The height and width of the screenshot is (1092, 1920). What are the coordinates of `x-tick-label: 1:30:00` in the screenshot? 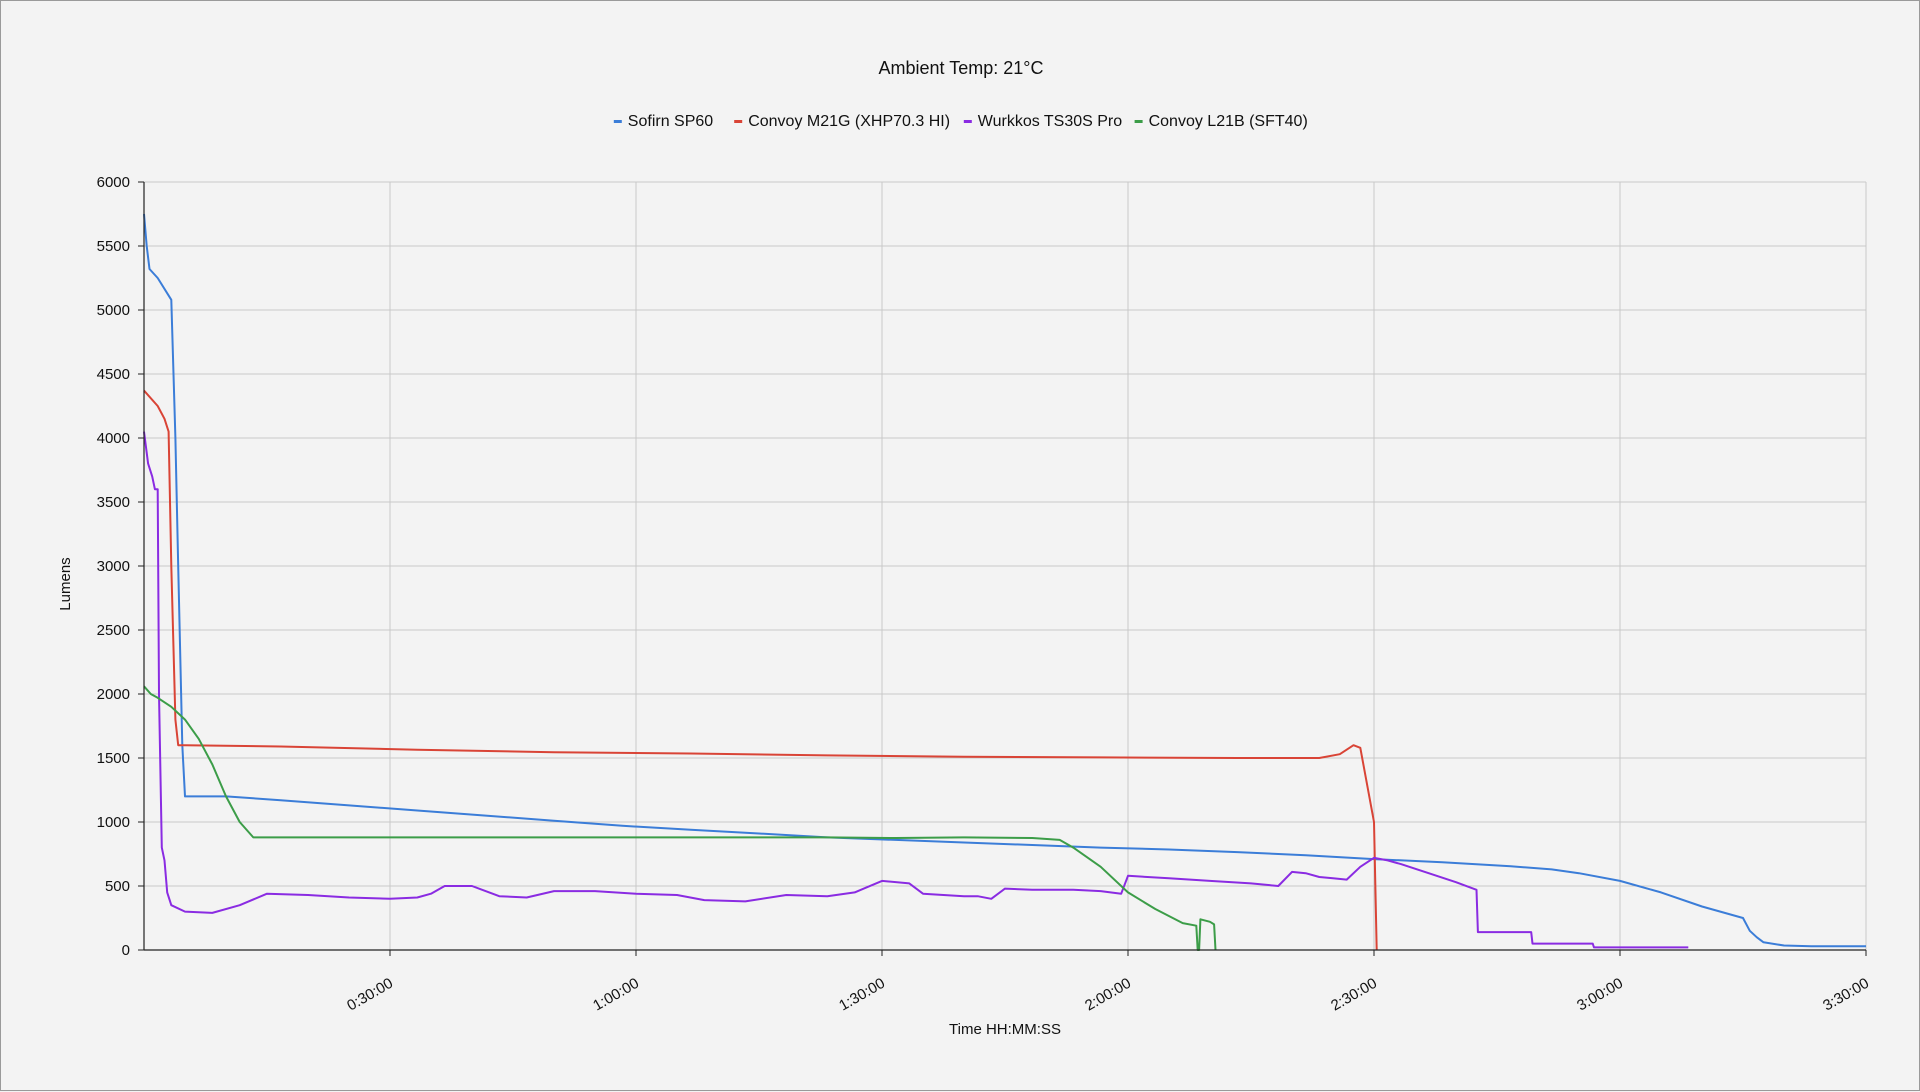 It's located at (862, 995).